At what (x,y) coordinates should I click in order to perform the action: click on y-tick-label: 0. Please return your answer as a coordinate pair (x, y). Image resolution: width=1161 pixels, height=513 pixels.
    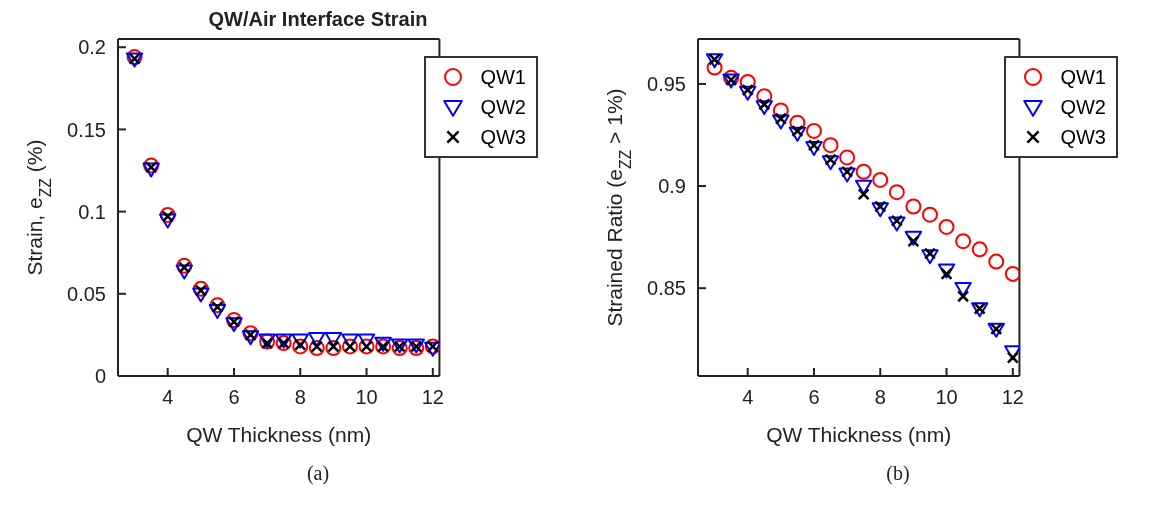
    Looking at the image, I should click on (100, 376).